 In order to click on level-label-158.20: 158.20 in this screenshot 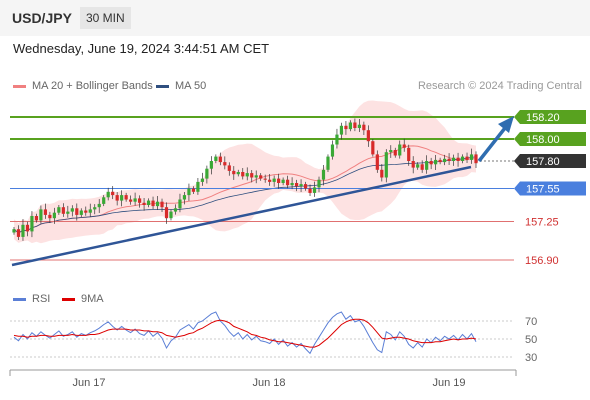, I will do `click(543, 118)`.